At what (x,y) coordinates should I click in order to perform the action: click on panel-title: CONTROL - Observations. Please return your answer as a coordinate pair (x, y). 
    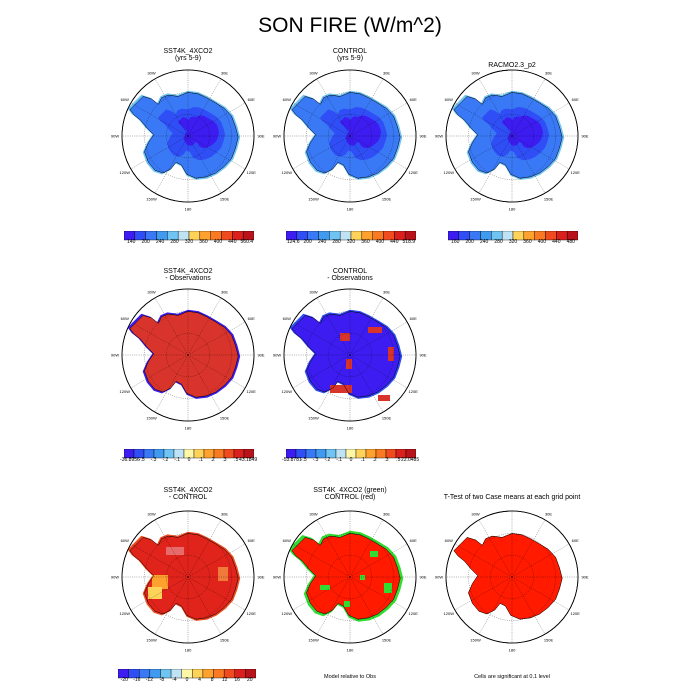
    Looking at the image, I should click on (350, 275).